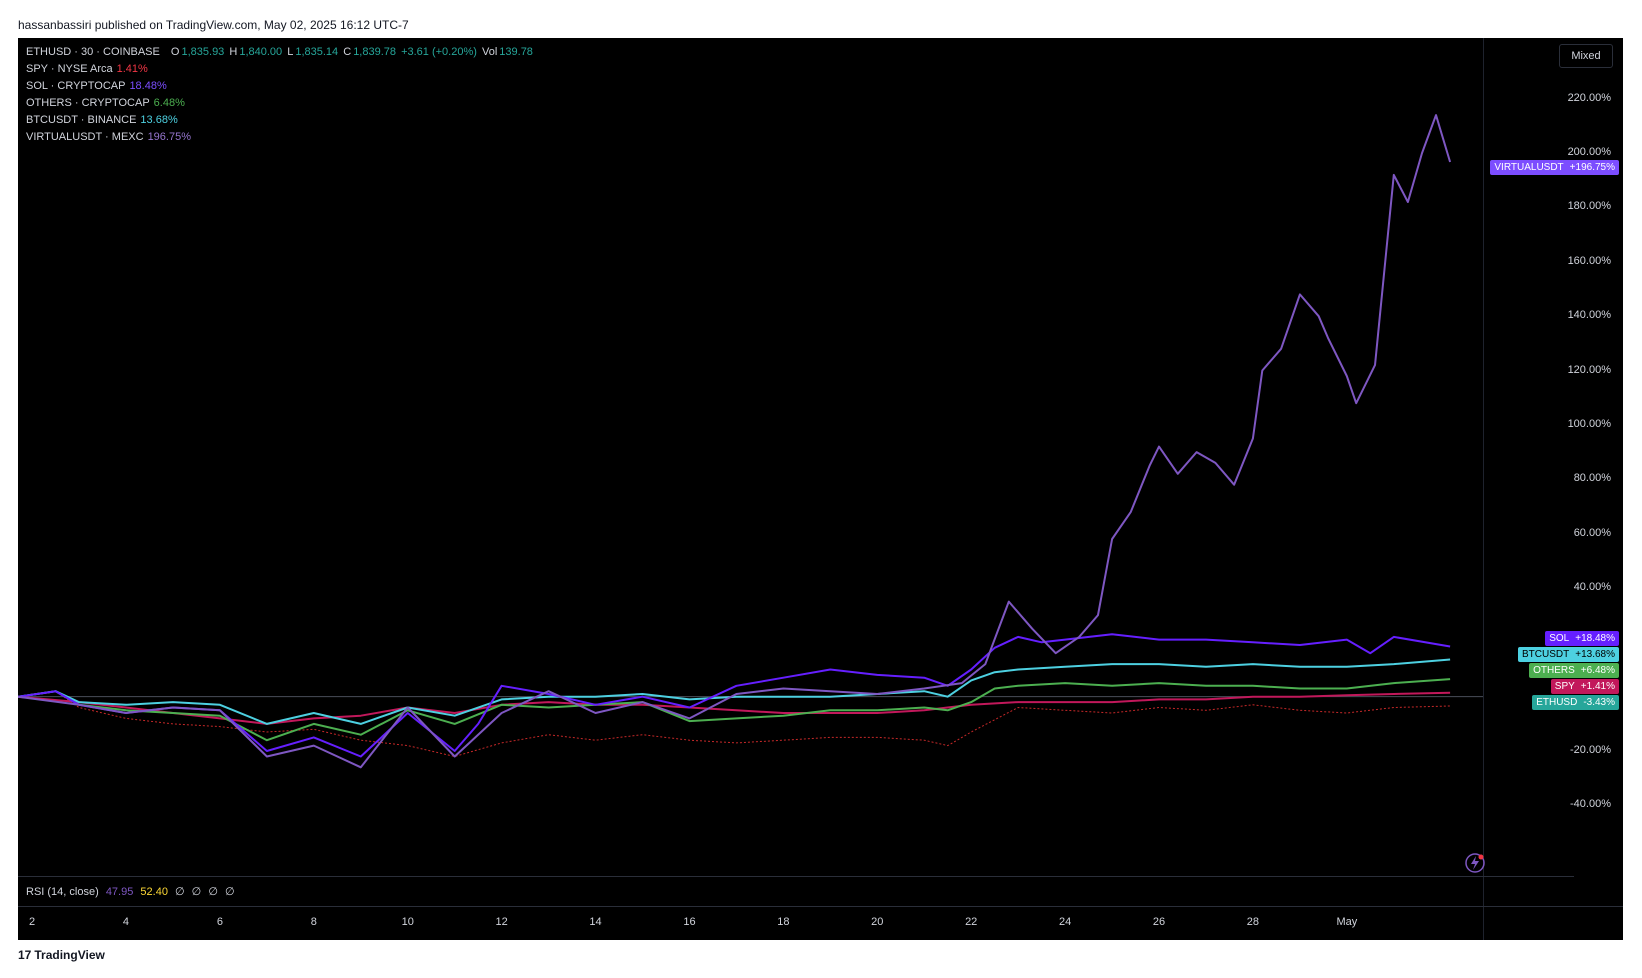 The image size is (1642, 978). Describe the element at coordinates (1546, 654) in the screenshot. I see `price-tag-name: BTCUSDT` at that location.